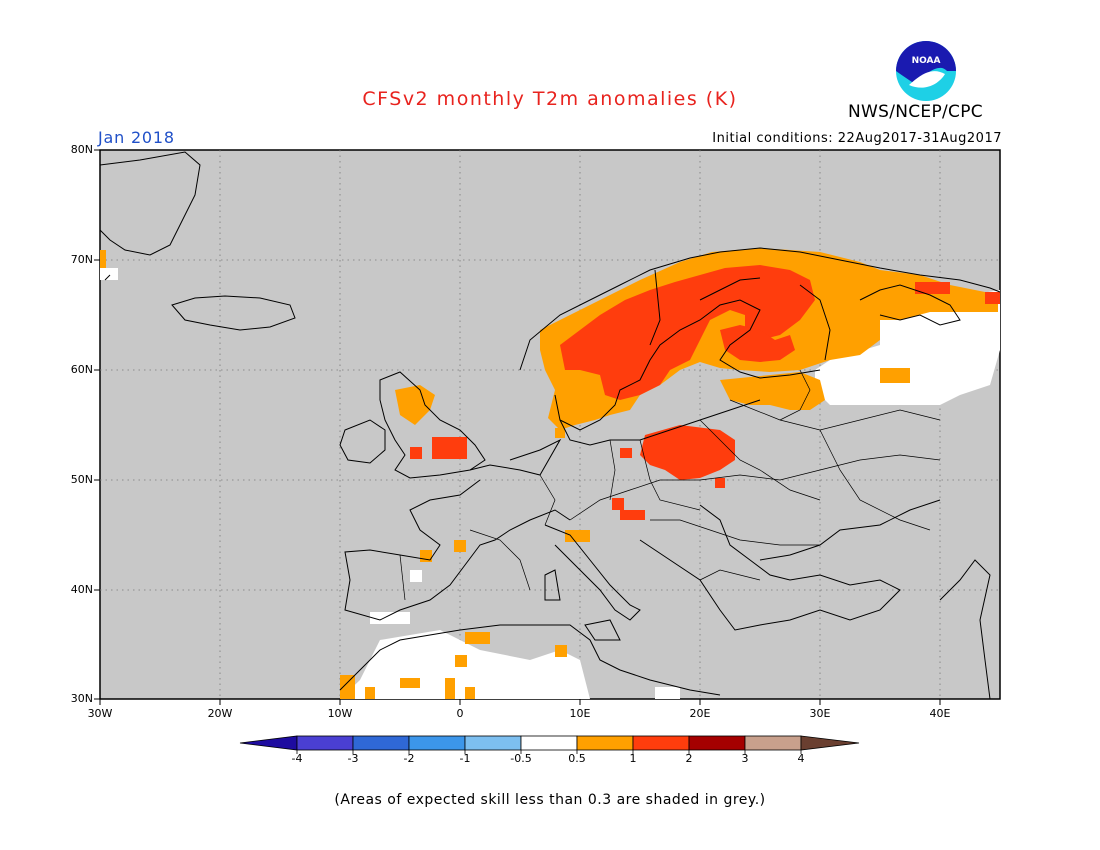 This screenshot has width=1100, height=850. I want to click on colorbar-tick-label: 4, so click(801, 758).